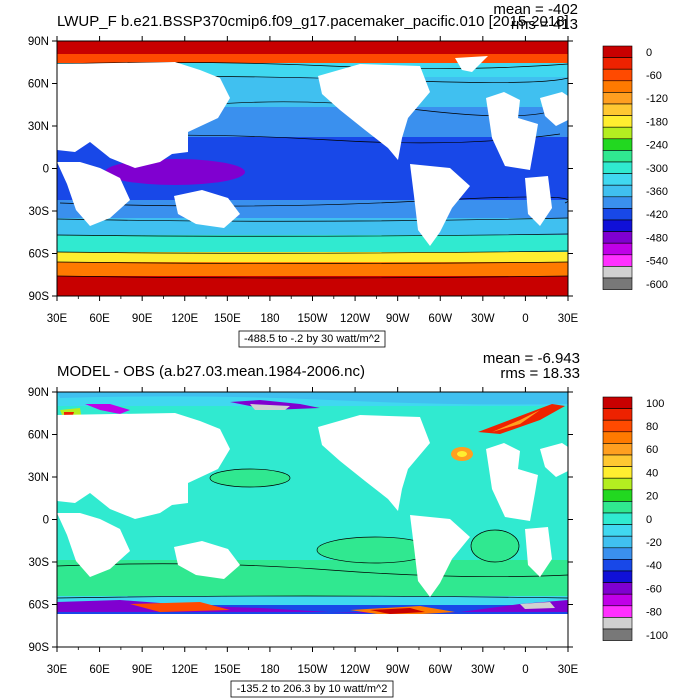 The image size is (700, 700). Describe the element at coordinates (657, 238) in the screenshot. I see `panel-1-colorbar-label: -480` at that location.